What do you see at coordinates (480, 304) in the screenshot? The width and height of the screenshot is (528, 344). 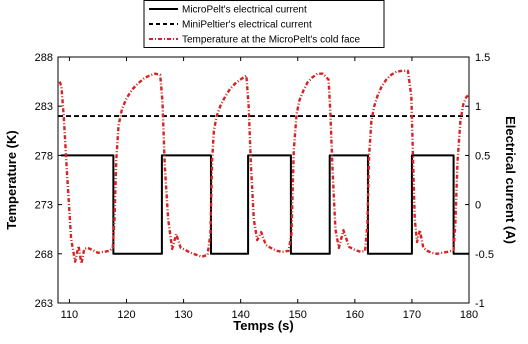 I see `right-tick-label: -1` at bounding box center [480, 304].